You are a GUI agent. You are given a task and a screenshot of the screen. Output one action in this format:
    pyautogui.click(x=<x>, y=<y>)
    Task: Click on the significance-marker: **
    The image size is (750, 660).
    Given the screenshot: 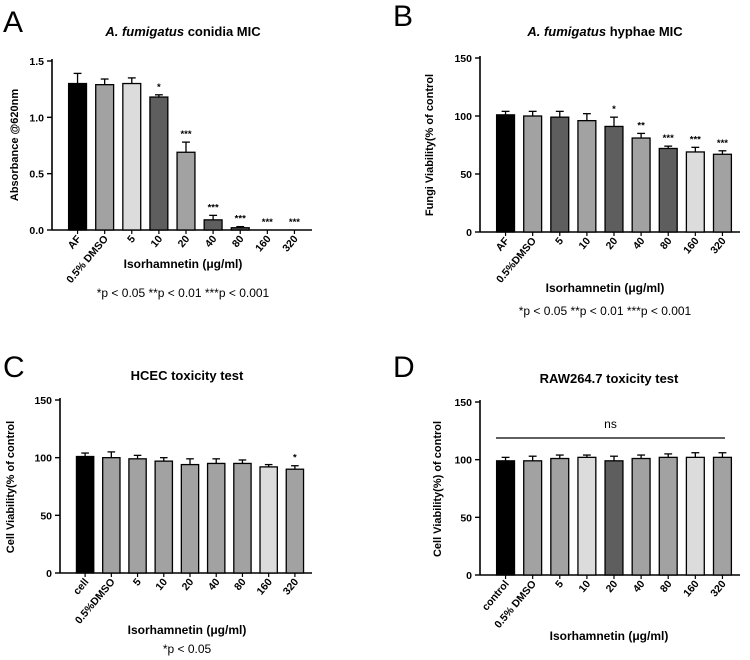 What is the action you would take?
    pyautogui.click(x=641, y=125)
    